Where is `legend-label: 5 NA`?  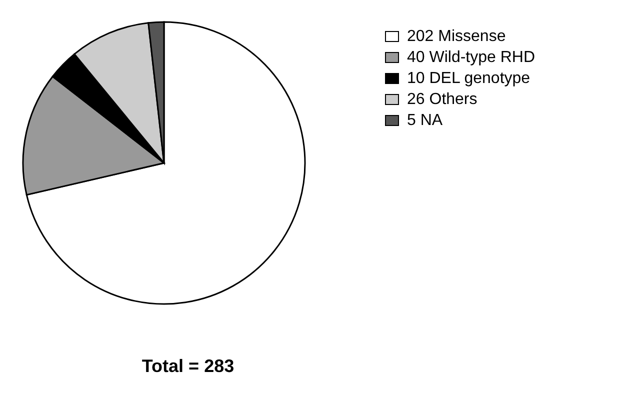
legend-label: 5 NA is located at coordinates (425, 121).